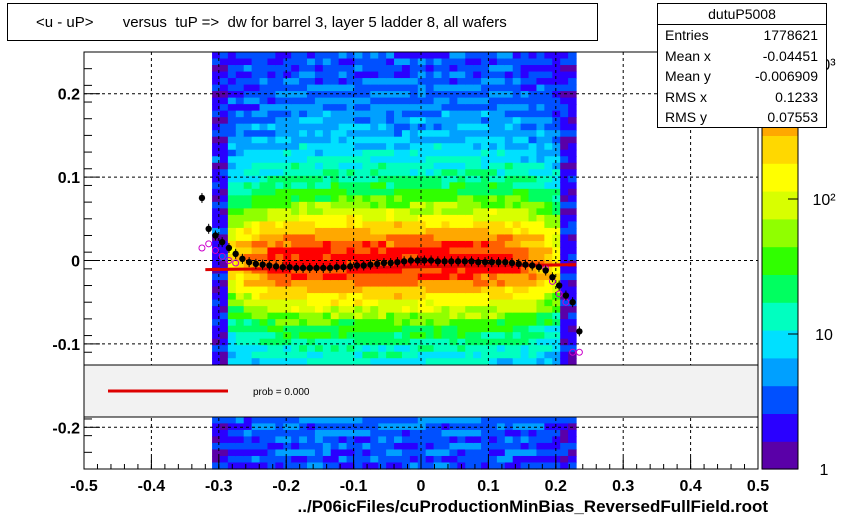 The height and width of the screenshot is (522, 843). What do you see at coordinates (790, 35) in the screenshot?
I see `stats-value: 1778621` at bounding box center [790, 35].